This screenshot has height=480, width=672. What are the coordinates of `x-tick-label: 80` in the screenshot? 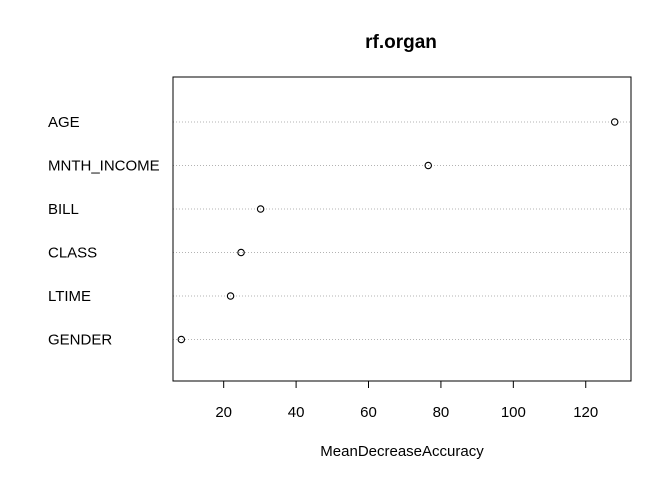 It's located at (441, 412).